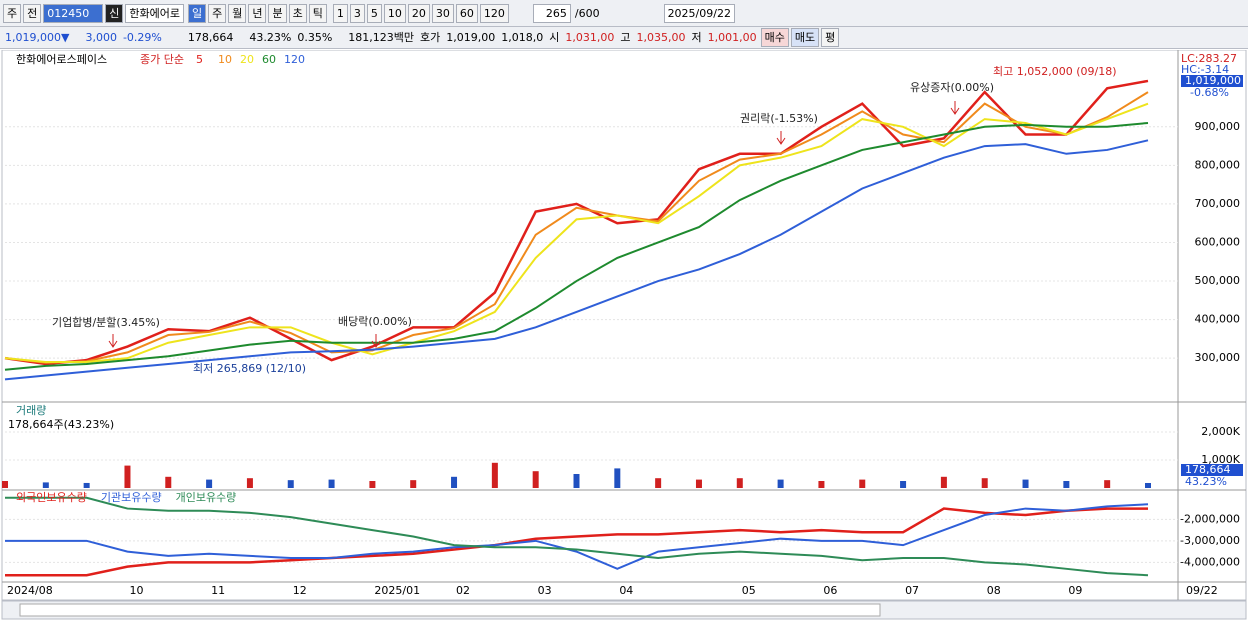 The width and height of the screenshot is (1248, 621). Describe the element at coordinates (270, 37) in the screenshot. I see `volume-ratio: 43.23%` at that location.